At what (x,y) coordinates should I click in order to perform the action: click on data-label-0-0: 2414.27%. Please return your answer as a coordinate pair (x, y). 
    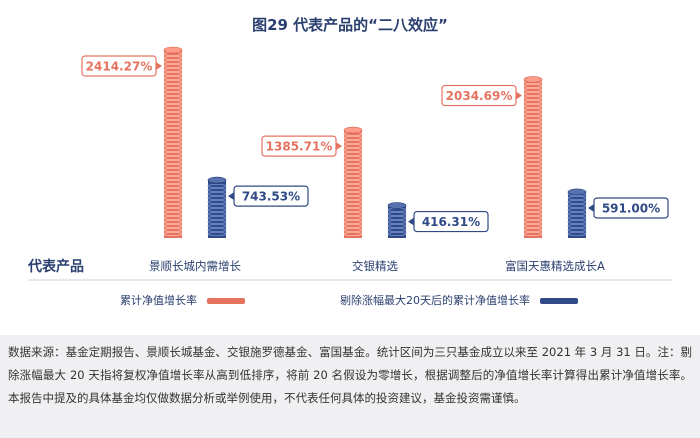
    Looking at the image, I should click on (119, 67).